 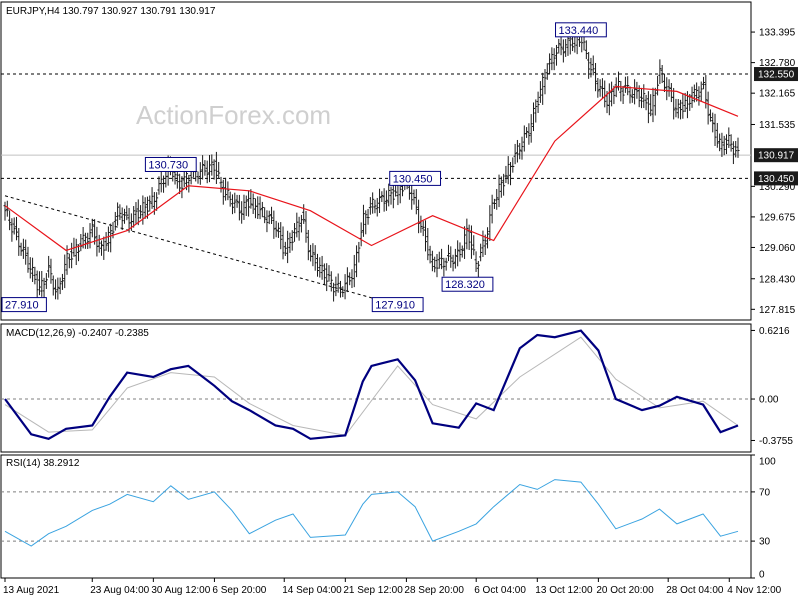 What do you see at coordinates (397, 305) in the screenshot?
I see `price-callout: 127.910` at bounding box center [397, 305].